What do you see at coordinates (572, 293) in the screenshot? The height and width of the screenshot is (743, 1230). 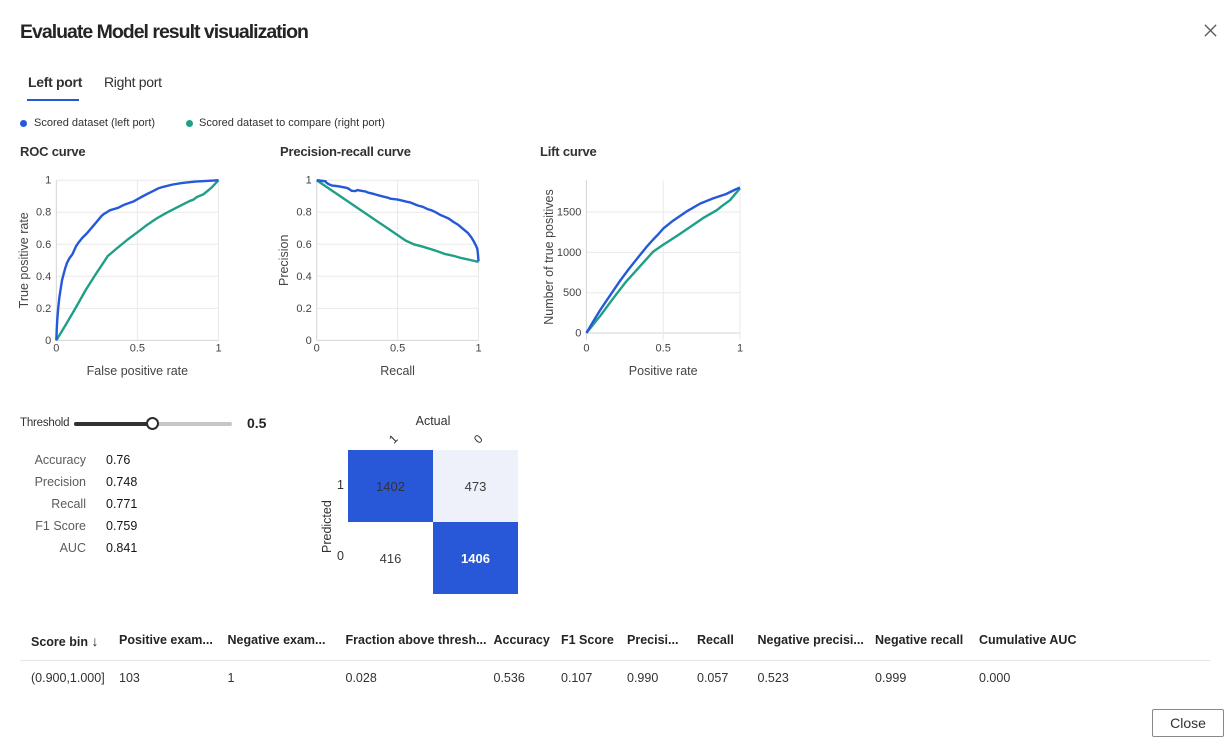 I see `svg-text: 500` at bounding box center [572, 293].